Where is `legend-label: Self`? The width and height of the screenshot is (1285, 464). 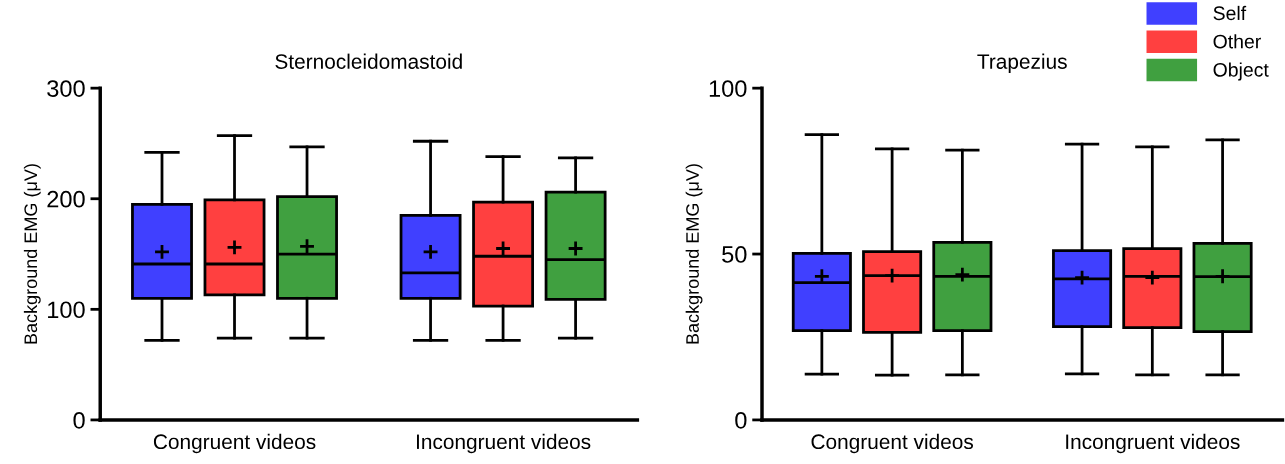
legend-label: Self is located at coordinates (1230, 13).